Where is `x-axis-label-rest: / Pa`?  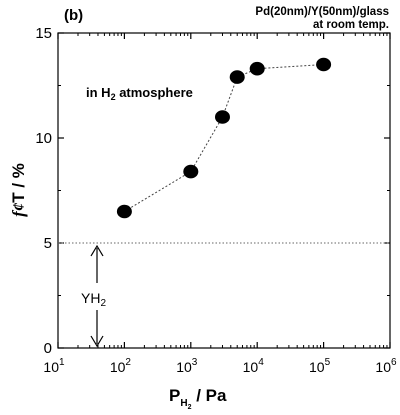 x-axis-label-rest: / Pa is located at coordinates (209, 395).